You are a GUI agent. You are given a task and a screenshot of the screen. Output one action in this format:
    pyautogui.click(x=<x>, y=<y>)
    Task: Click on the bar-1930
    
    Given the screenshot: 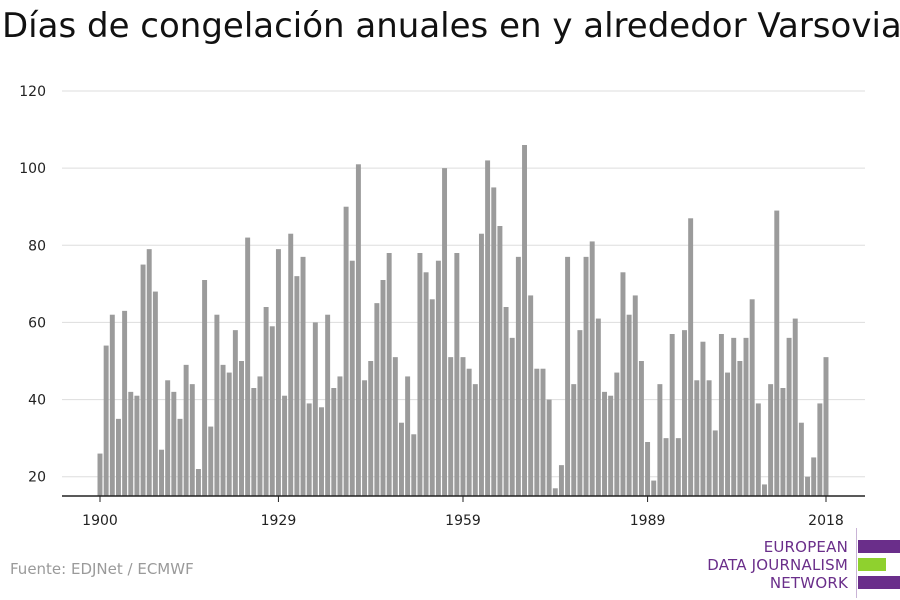 What is the action you would take?
    pyautogui.click(x=285, y=445)
    